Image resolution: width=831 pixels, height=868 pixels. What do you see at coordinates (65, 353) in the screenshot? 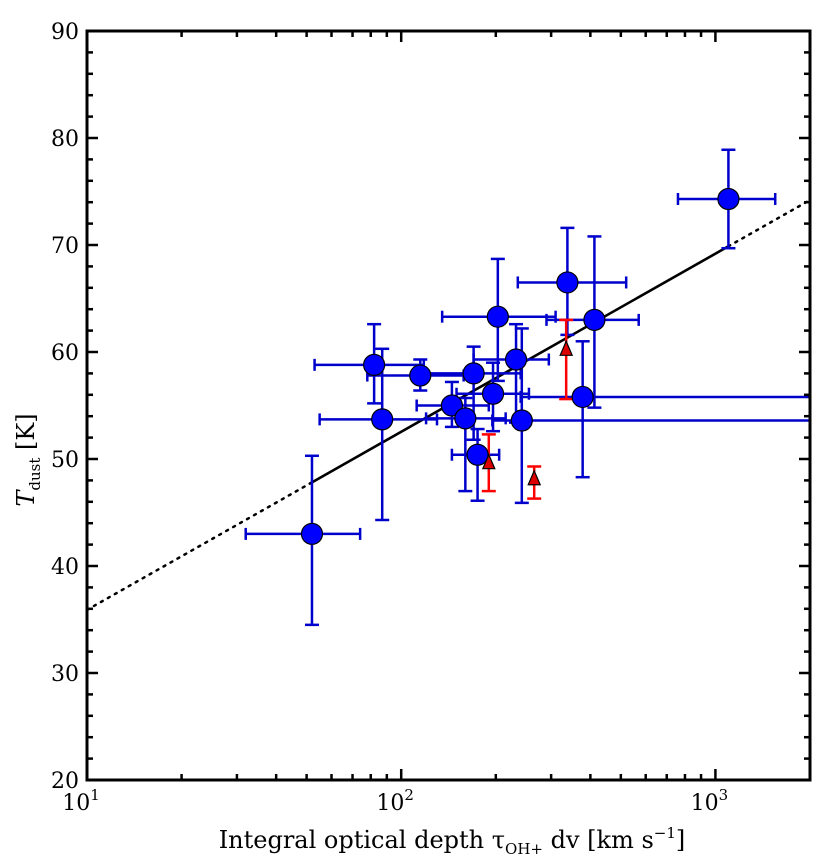
I see `y-tick-label: 60` at bounding box center [65, 353].